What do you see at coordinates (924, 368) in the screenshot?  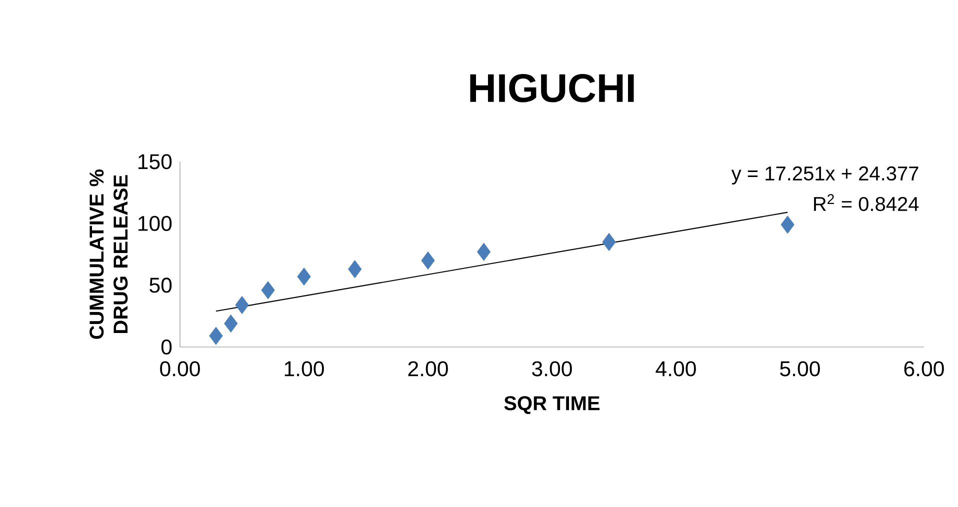 I see `x-tick-label: 6.00` at bounding box center [924, 368].